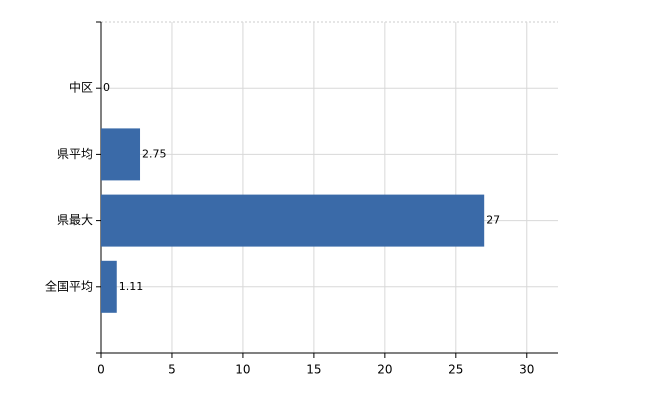 The image size is (650, 400). I want to click on data-label: 2.75, so click(154, 153).